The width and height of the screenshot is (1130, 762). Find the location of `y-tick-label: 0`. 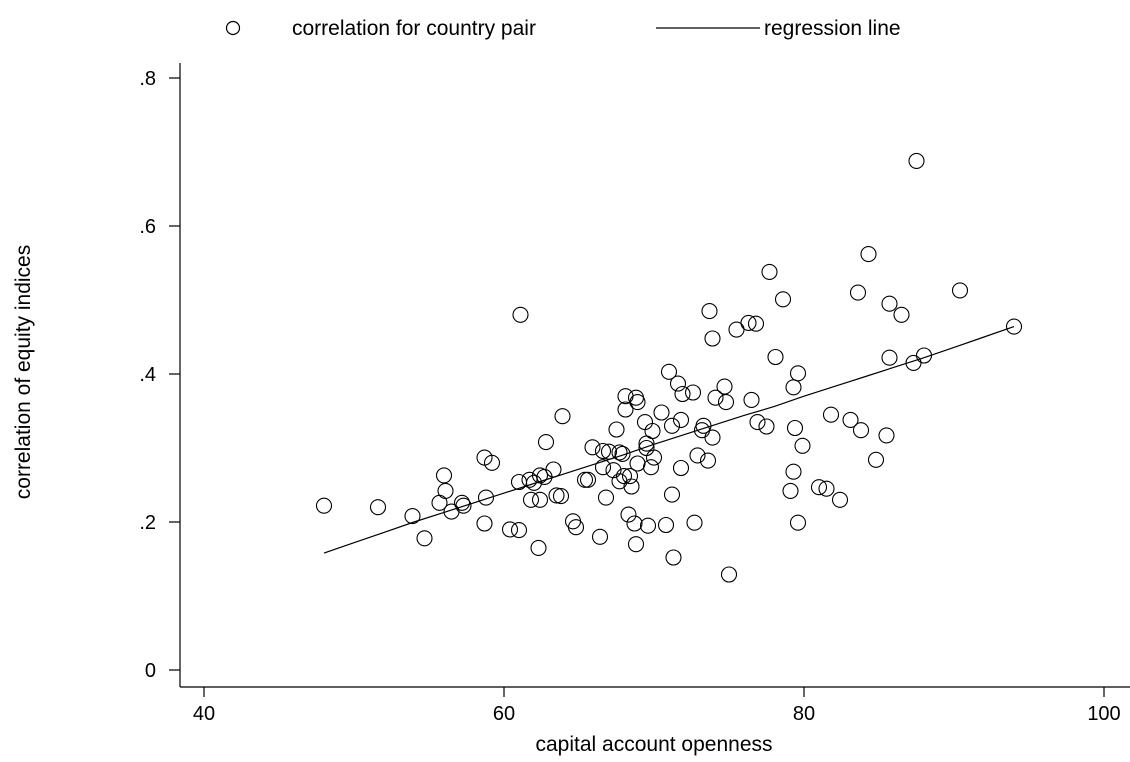

y-tick-label: 0 is located at coordinates (150, 671).